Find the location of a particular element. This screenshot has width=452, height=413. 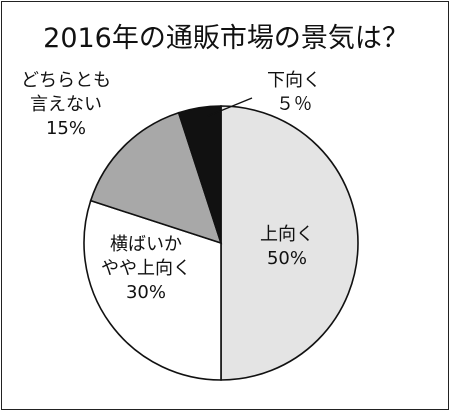

slice-label-line: やや上向く is located at coordinates (146, 268).